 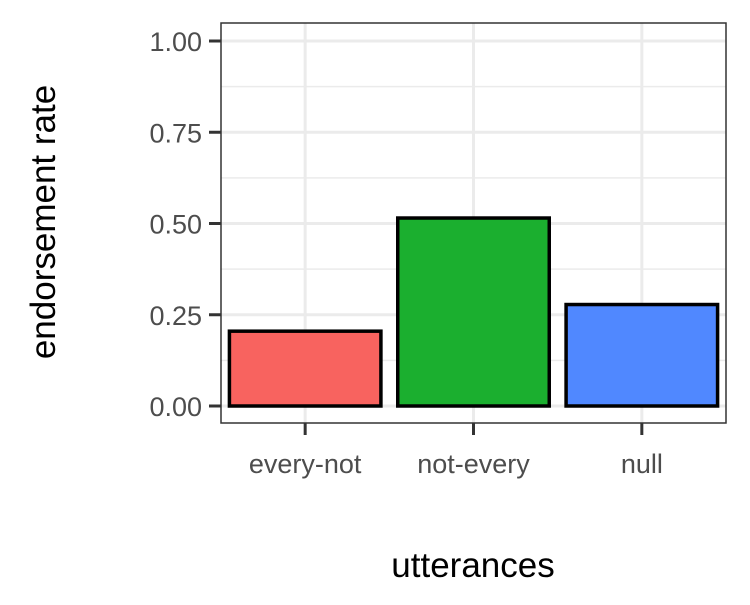 What do you see at coordinates (642, 355) in the screenshot?
I see `bar-null` at bounding box center [642, 355].